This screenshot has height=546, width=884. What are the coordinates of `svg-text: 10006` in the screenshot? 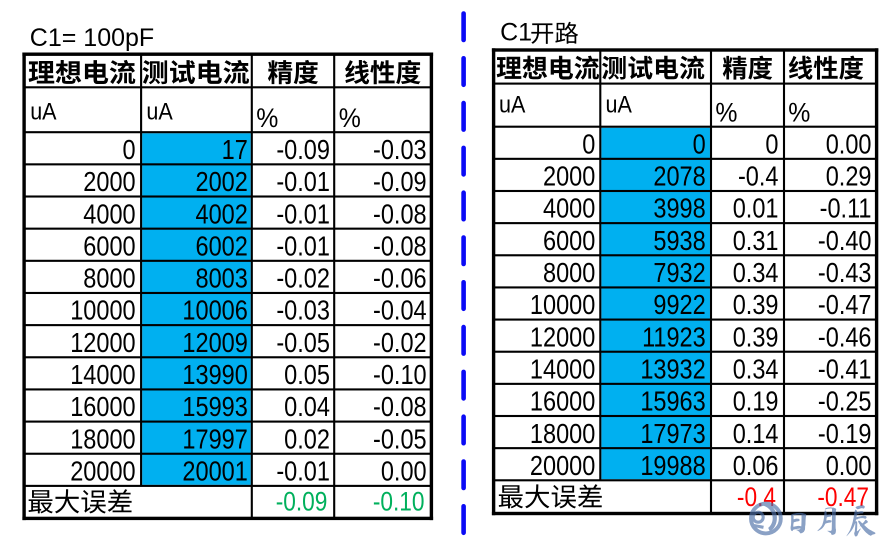 It's located at (214, 311).